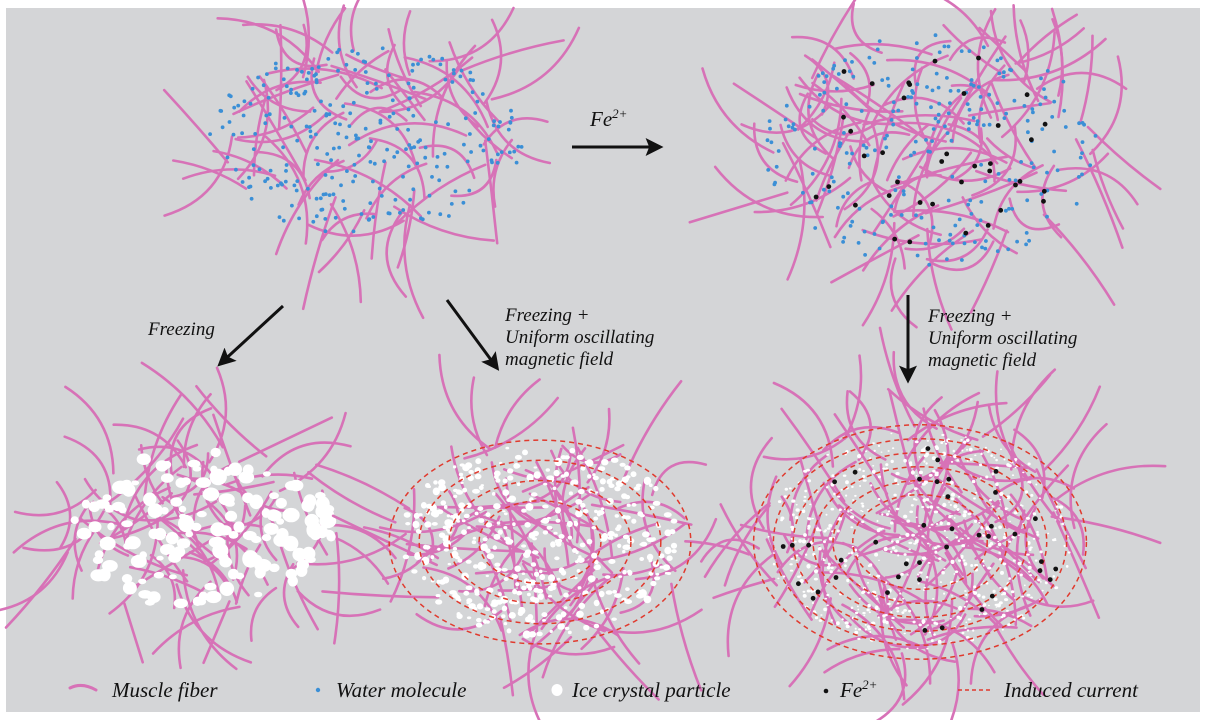  Describe the element at coordinates (181, 329) in the screenshot. I see `freezing-label: Freezing` at that location.